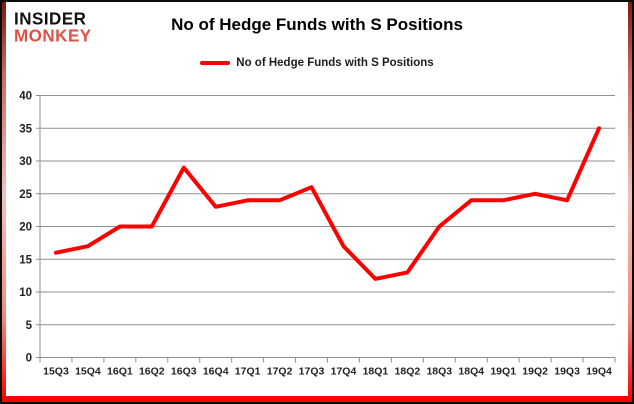 The width and height of the screenshot is (634, 404). What do you see at coordinates (88, 372) in the screenshot?
I see `x-axis-tick-label: 15Q4` at bounding box center [88, 372].